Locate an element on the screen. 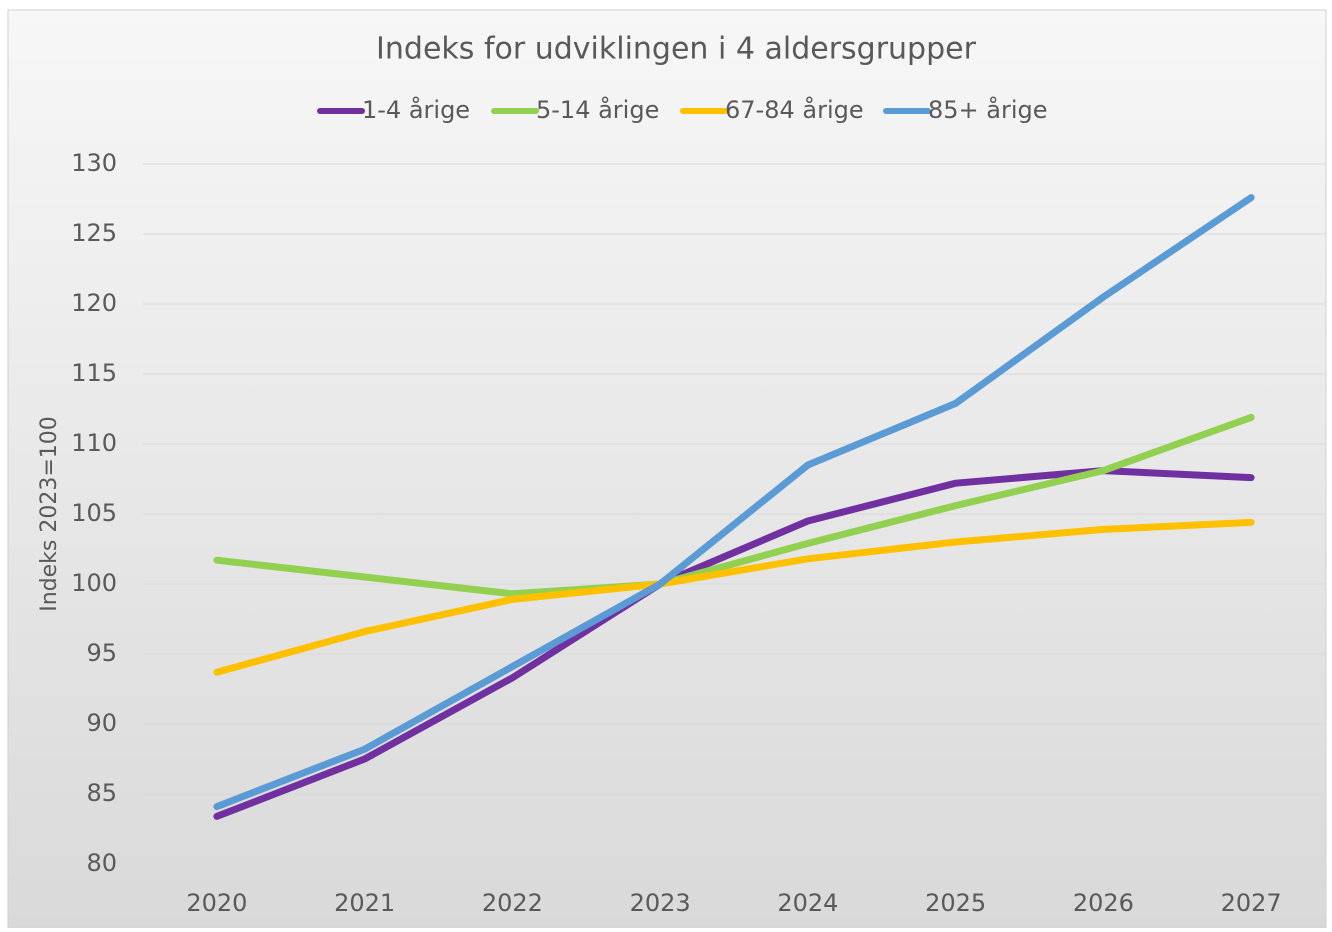 The image size is (1332, 932). x-tick-label: 2022 is located at coordinates (512, 903).